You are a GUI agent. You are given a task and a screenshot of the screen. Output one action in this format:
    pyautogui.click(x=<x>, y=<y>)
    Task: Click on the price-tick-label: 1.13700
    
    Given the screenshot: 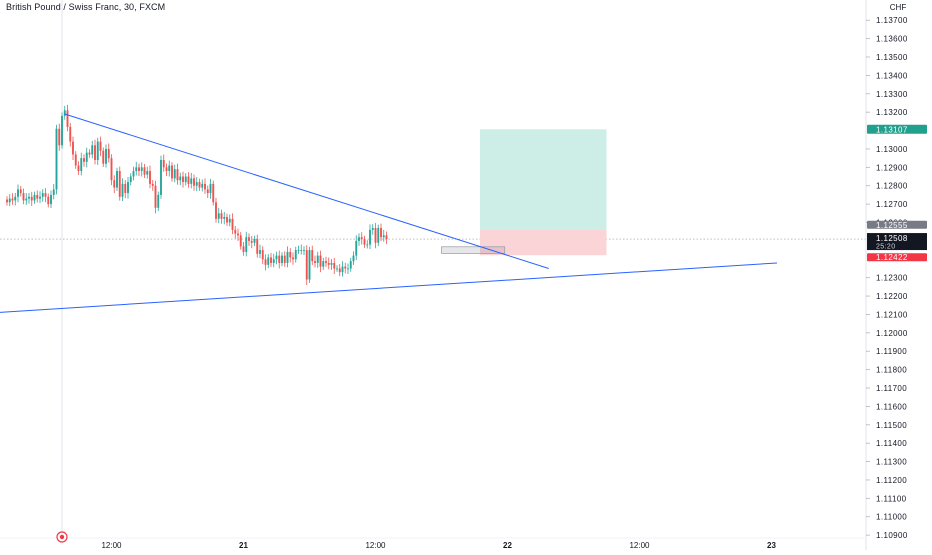 What is the action you would take?
    pyautogui.click(x=892, y=20)
    